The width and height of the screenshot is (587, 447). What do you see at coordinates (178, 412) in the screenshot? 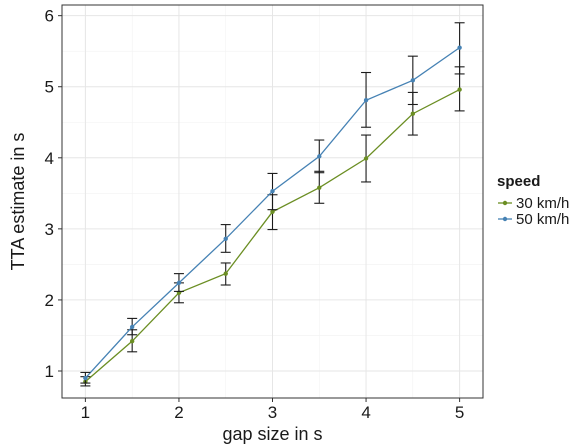
I see `x-tick-label: 2` at bounding box center [178, 412].